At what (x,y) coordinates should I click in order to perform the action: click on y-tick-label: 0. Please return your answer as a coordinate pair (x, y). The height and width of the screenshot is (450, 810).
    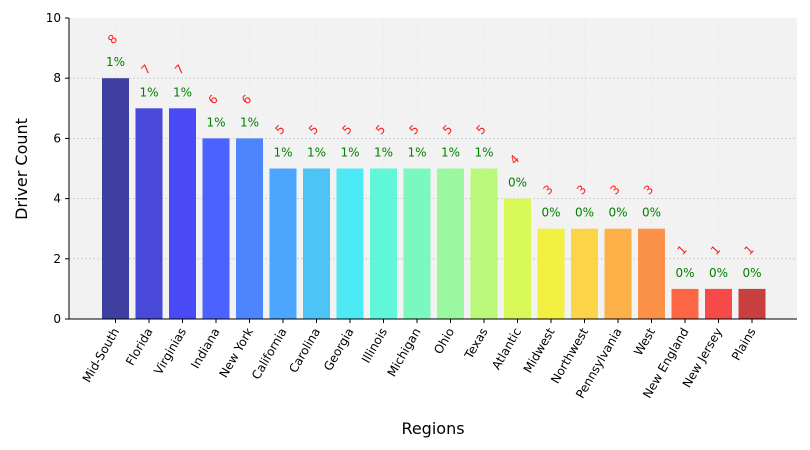
    Looking at the image, I should click on (57, 319).